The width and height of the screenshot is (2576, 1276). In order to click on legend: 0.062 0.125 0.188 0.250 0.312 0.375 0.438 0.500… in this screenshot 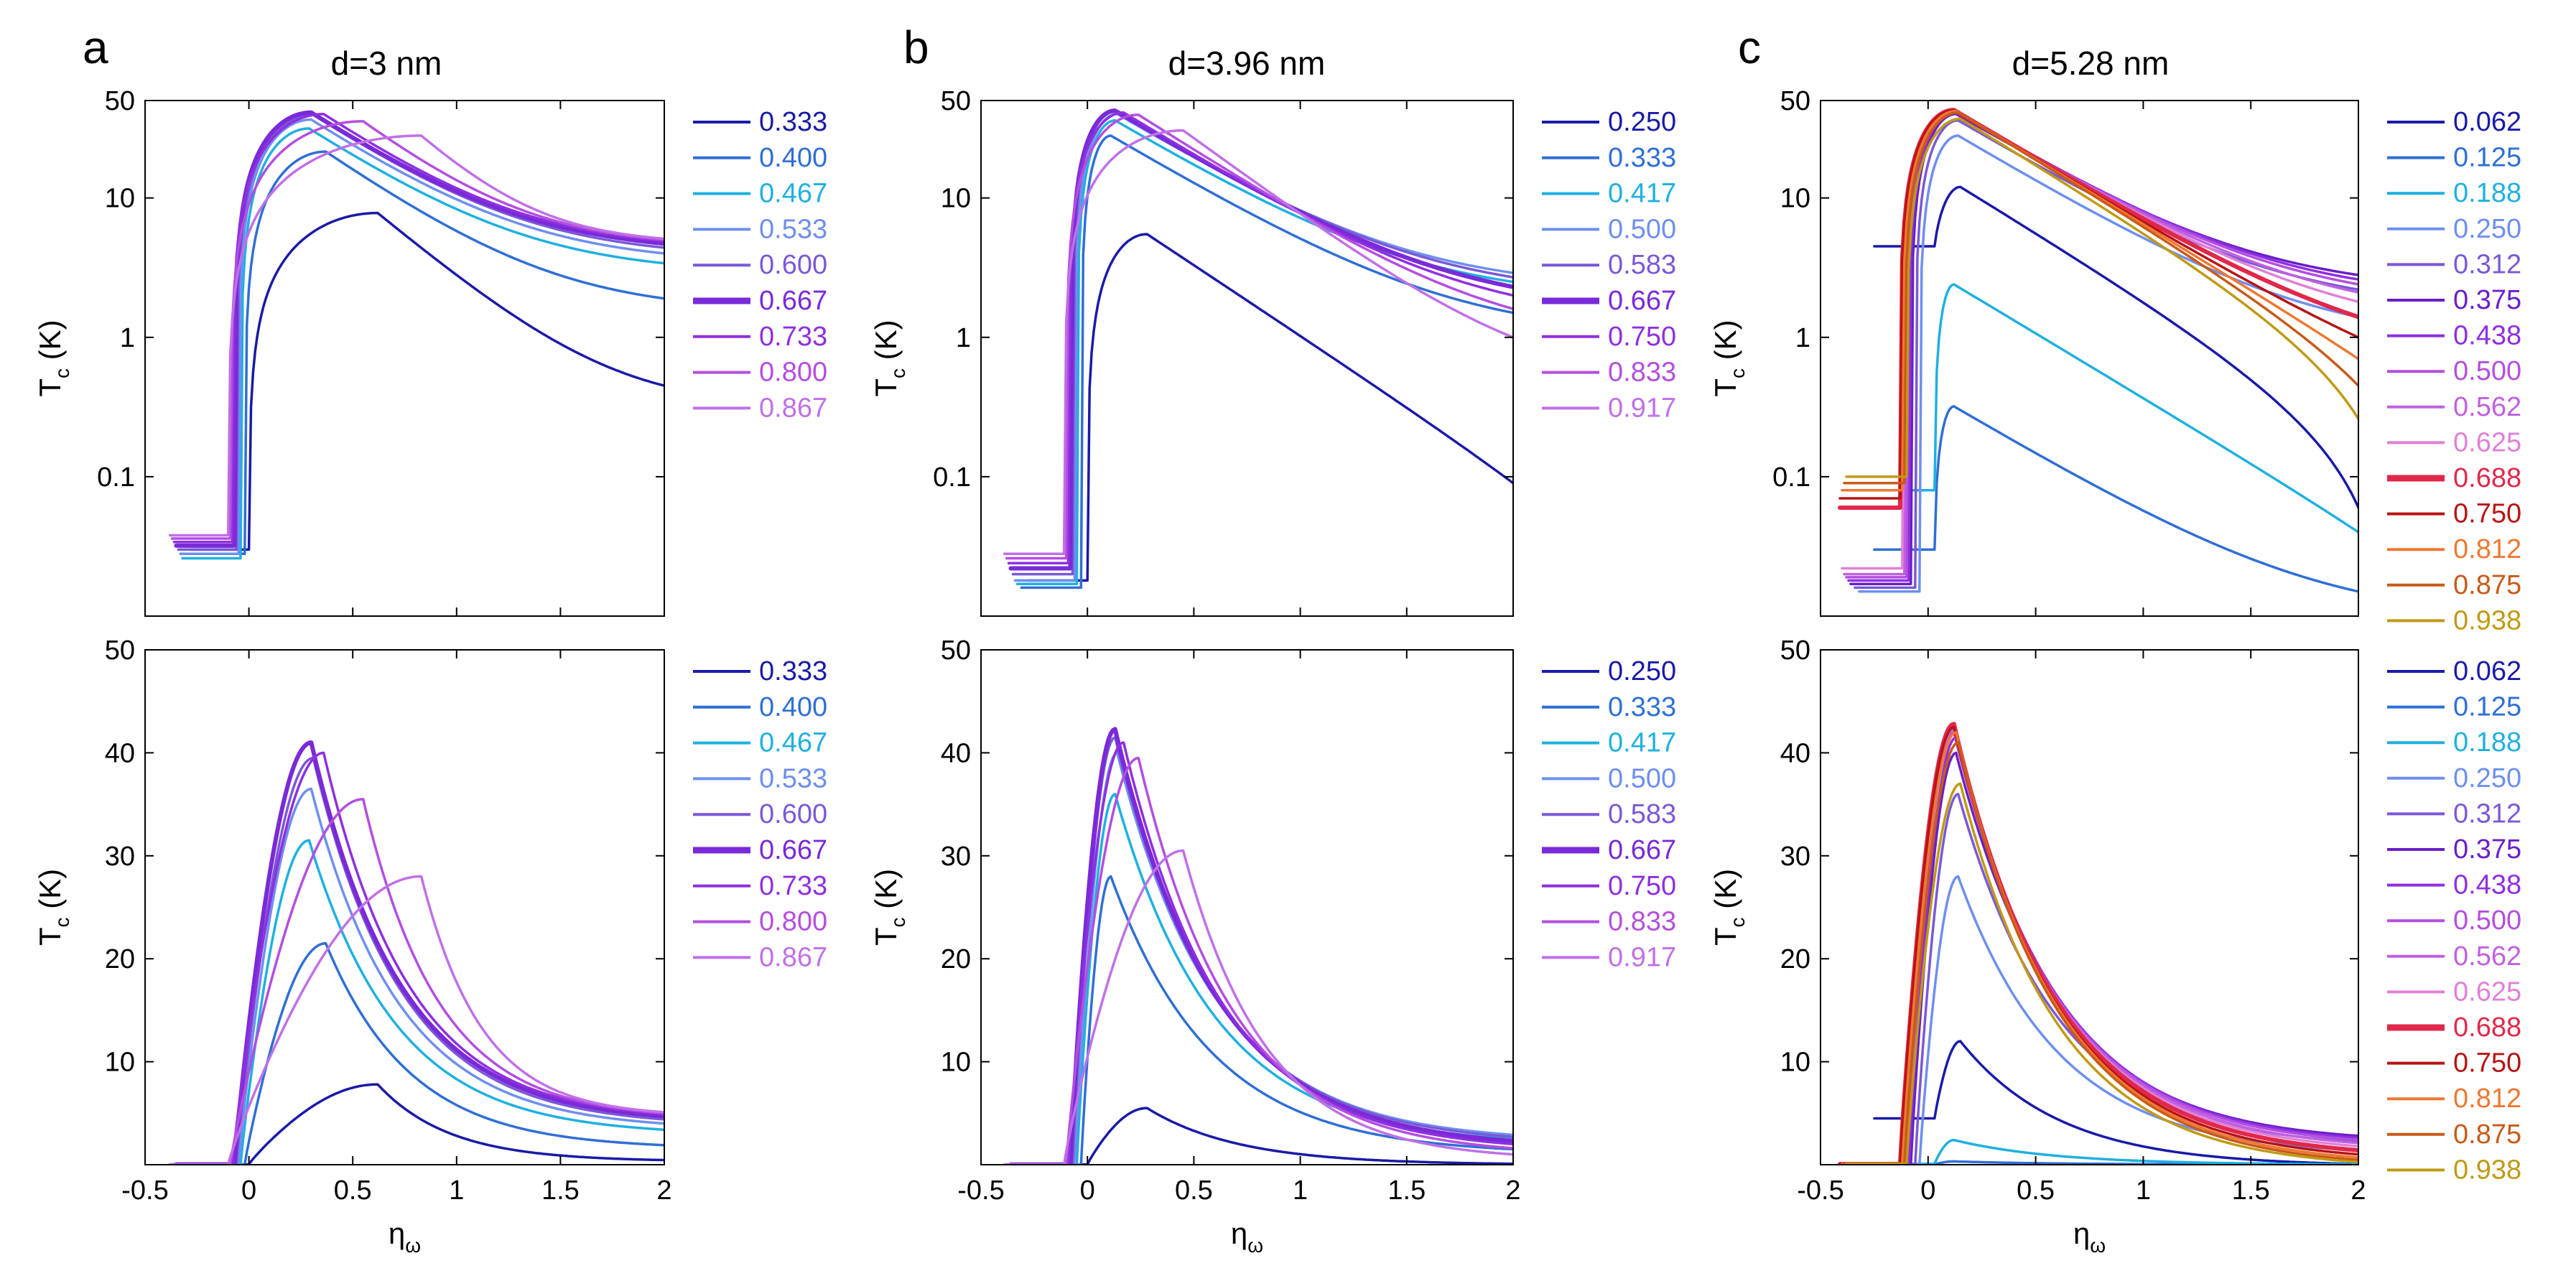, I will do `click(2454, 920)`.